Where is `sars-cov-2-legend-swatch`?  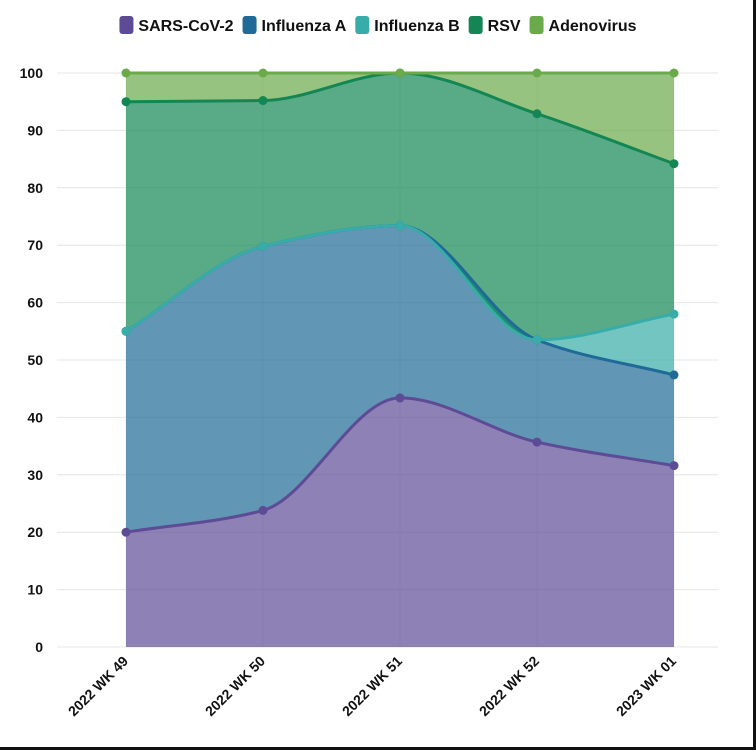
sars-cov-2-legend-swatch is located at coordinates (126, 25).